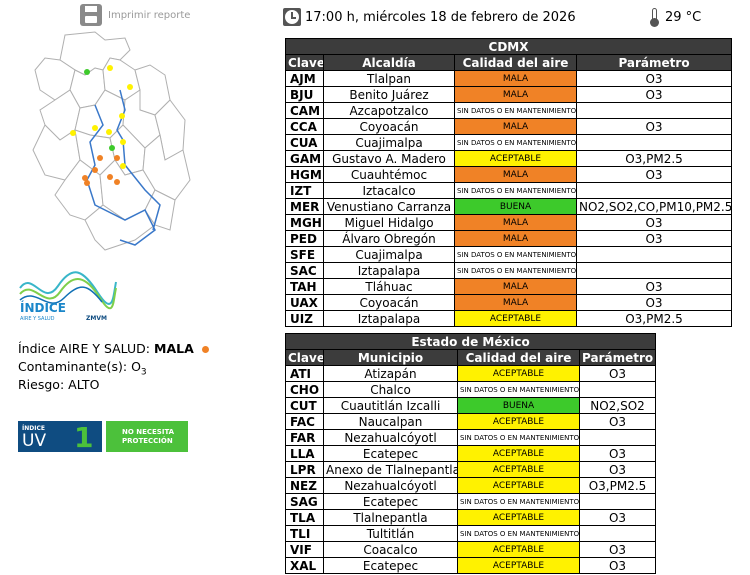 The image size is (750, 575). What do you see at coordinates (91, 15) in the screenshot?
I see `printer-icon` at bounding box center [91, 15].